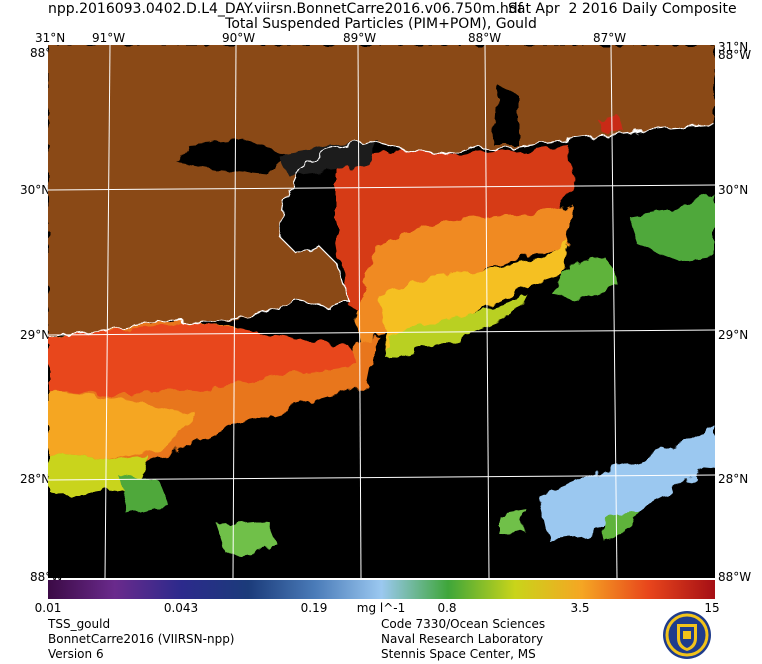  Describe the element at coordinates (735, 55) in the screenshot. I see `corner-lon-top-right: 88°W` at that location.